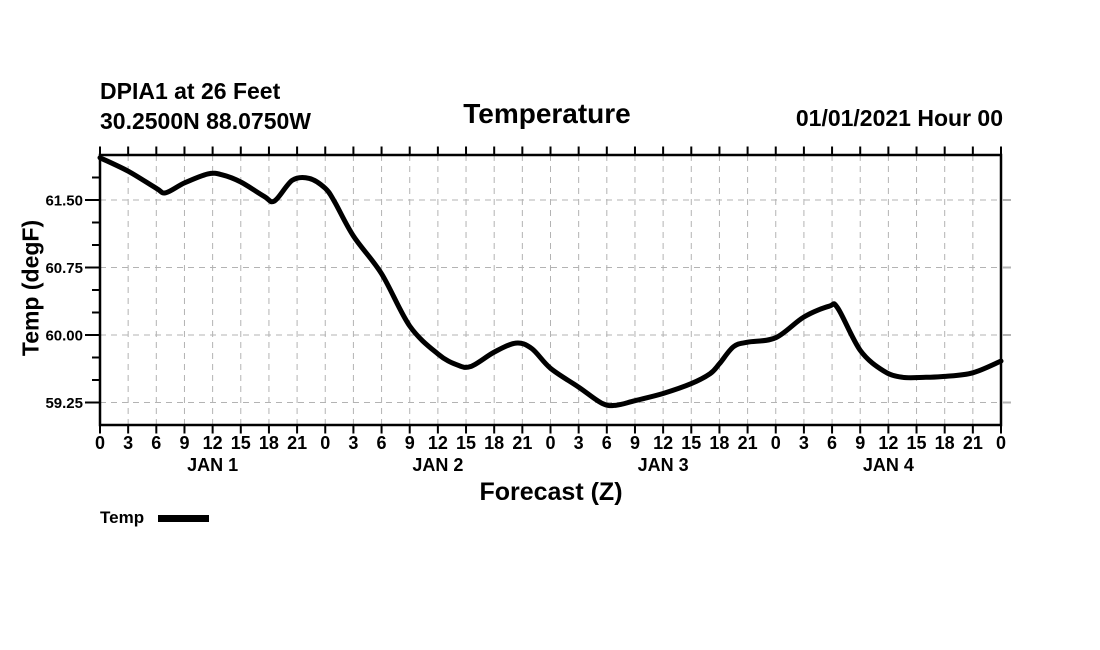  I want to click on station-coordinates: 30.2500N 88.0750W, so click(205, 121).